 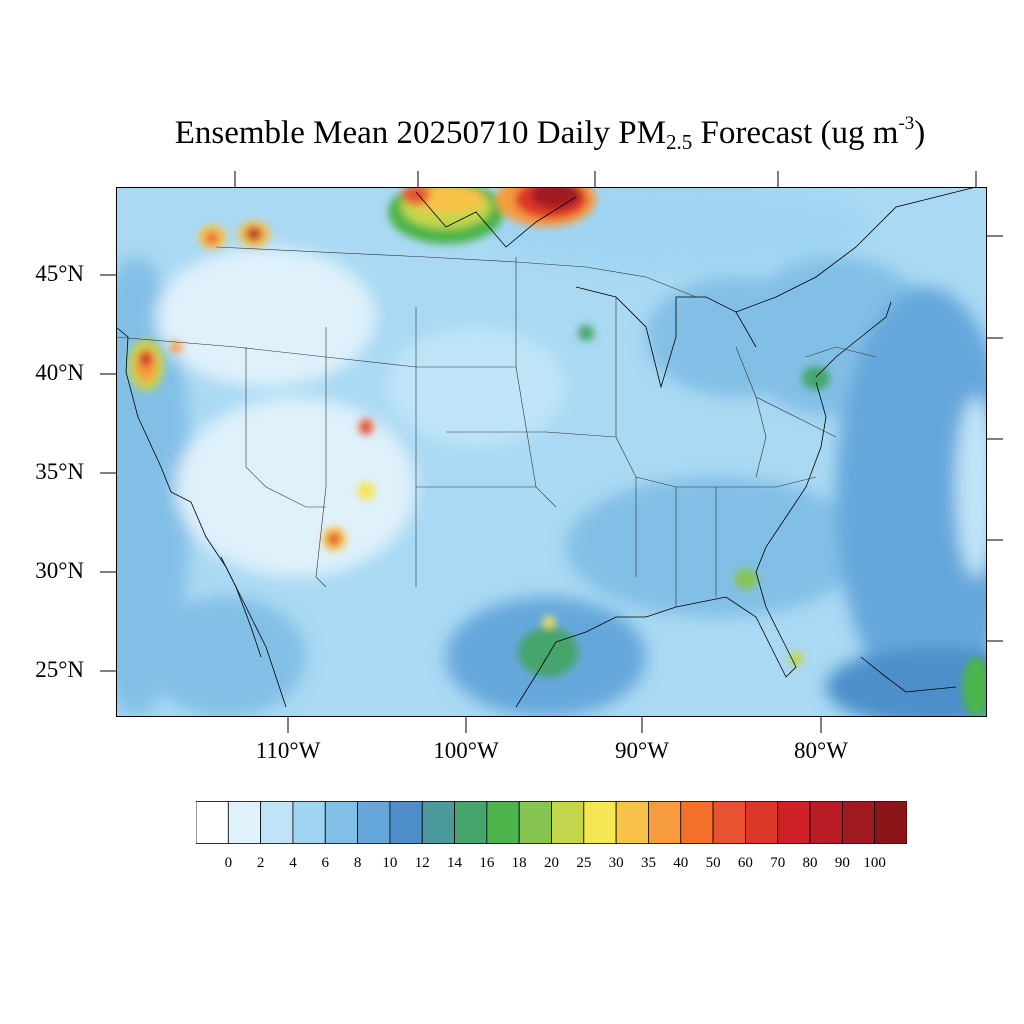 What do you see at coordinates (796, 659) in the screenshot?
I see `florida-hotspot` at bounding box center [796, 659].